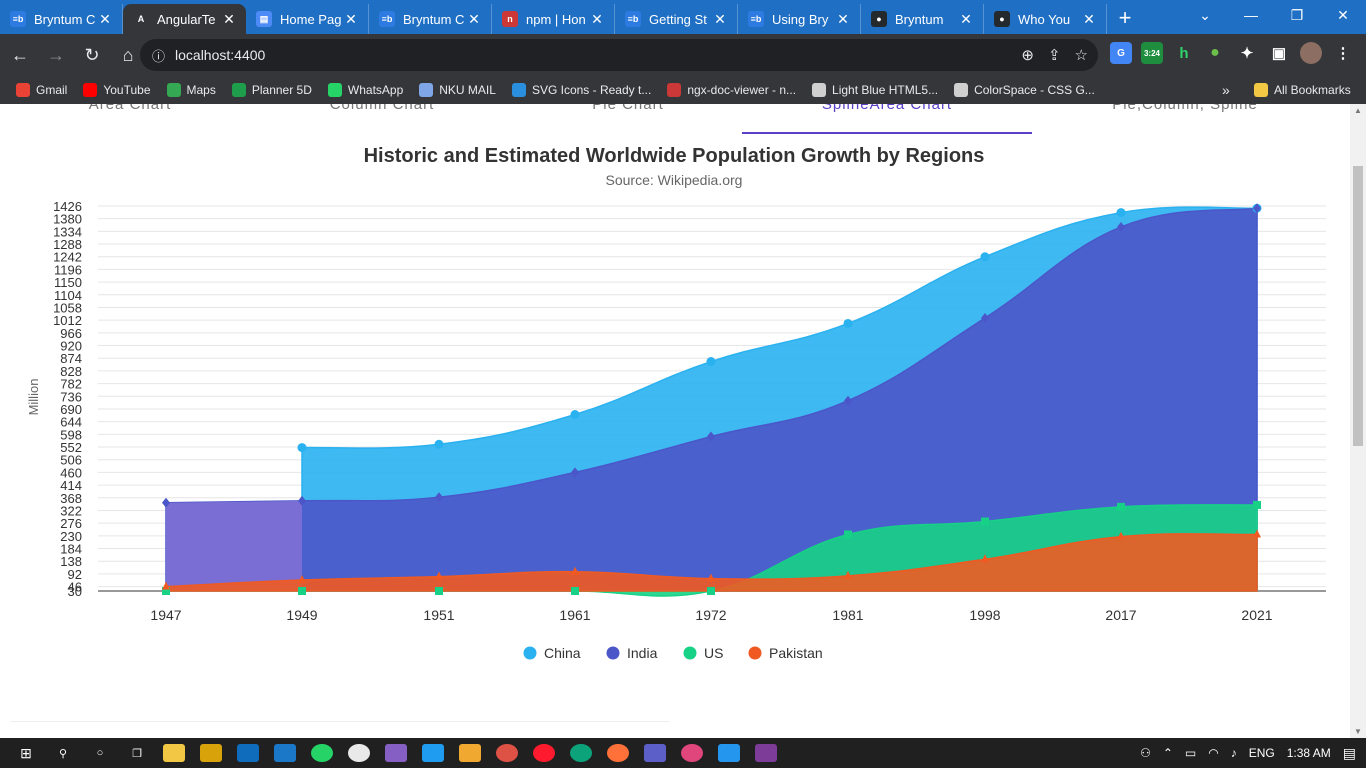 The image size is (1366, 768). What do you see at coordinates (1027, 55) in the screenshot?
I see `zoom-icon: ⊕` at bounding box center [1027, 55].